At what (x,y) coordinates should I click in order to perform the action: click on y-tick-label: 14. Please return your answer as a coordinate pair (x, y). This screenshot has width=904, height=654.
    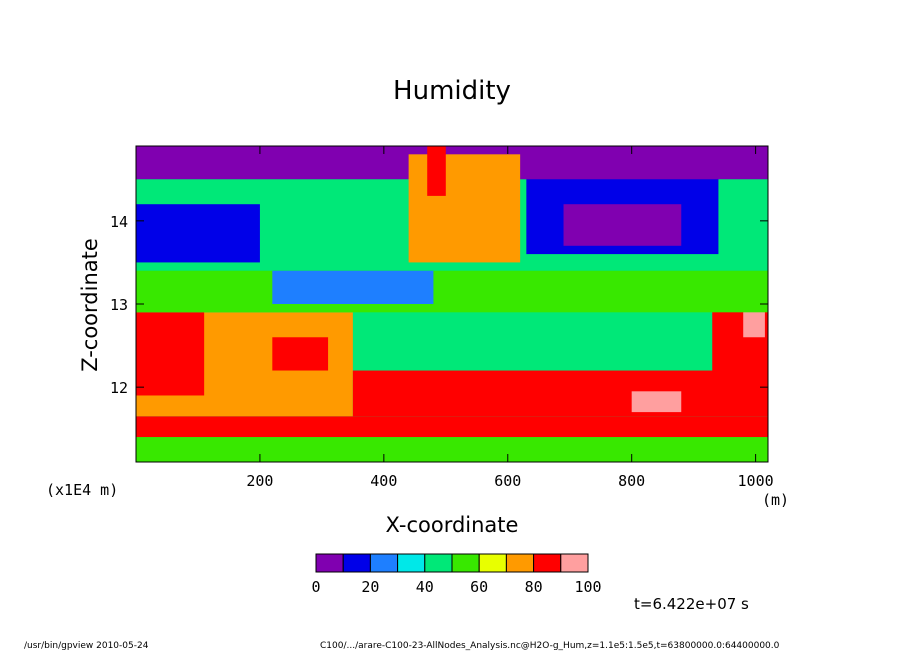
    Looking at the image, I should click on (119, 222).